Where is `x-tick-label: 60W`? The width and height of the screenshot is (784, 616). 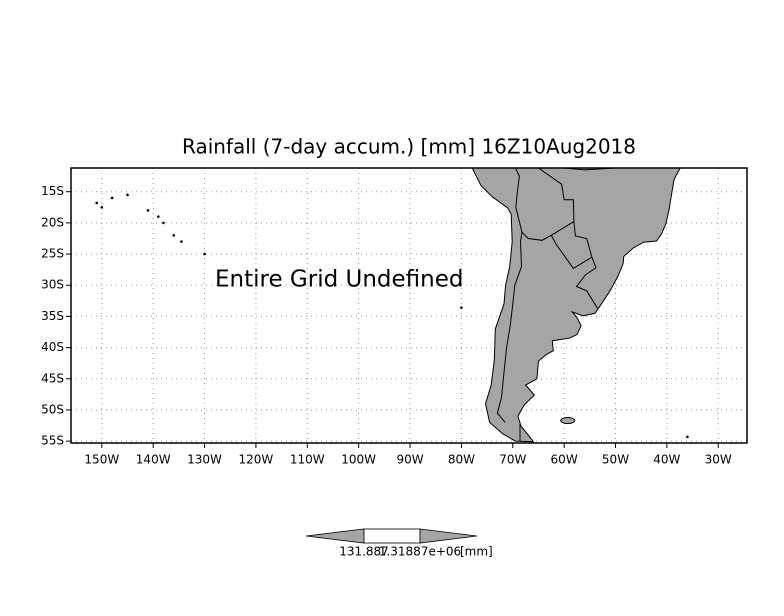 x-tick-label: 60W is located at coordinates (564, 460).